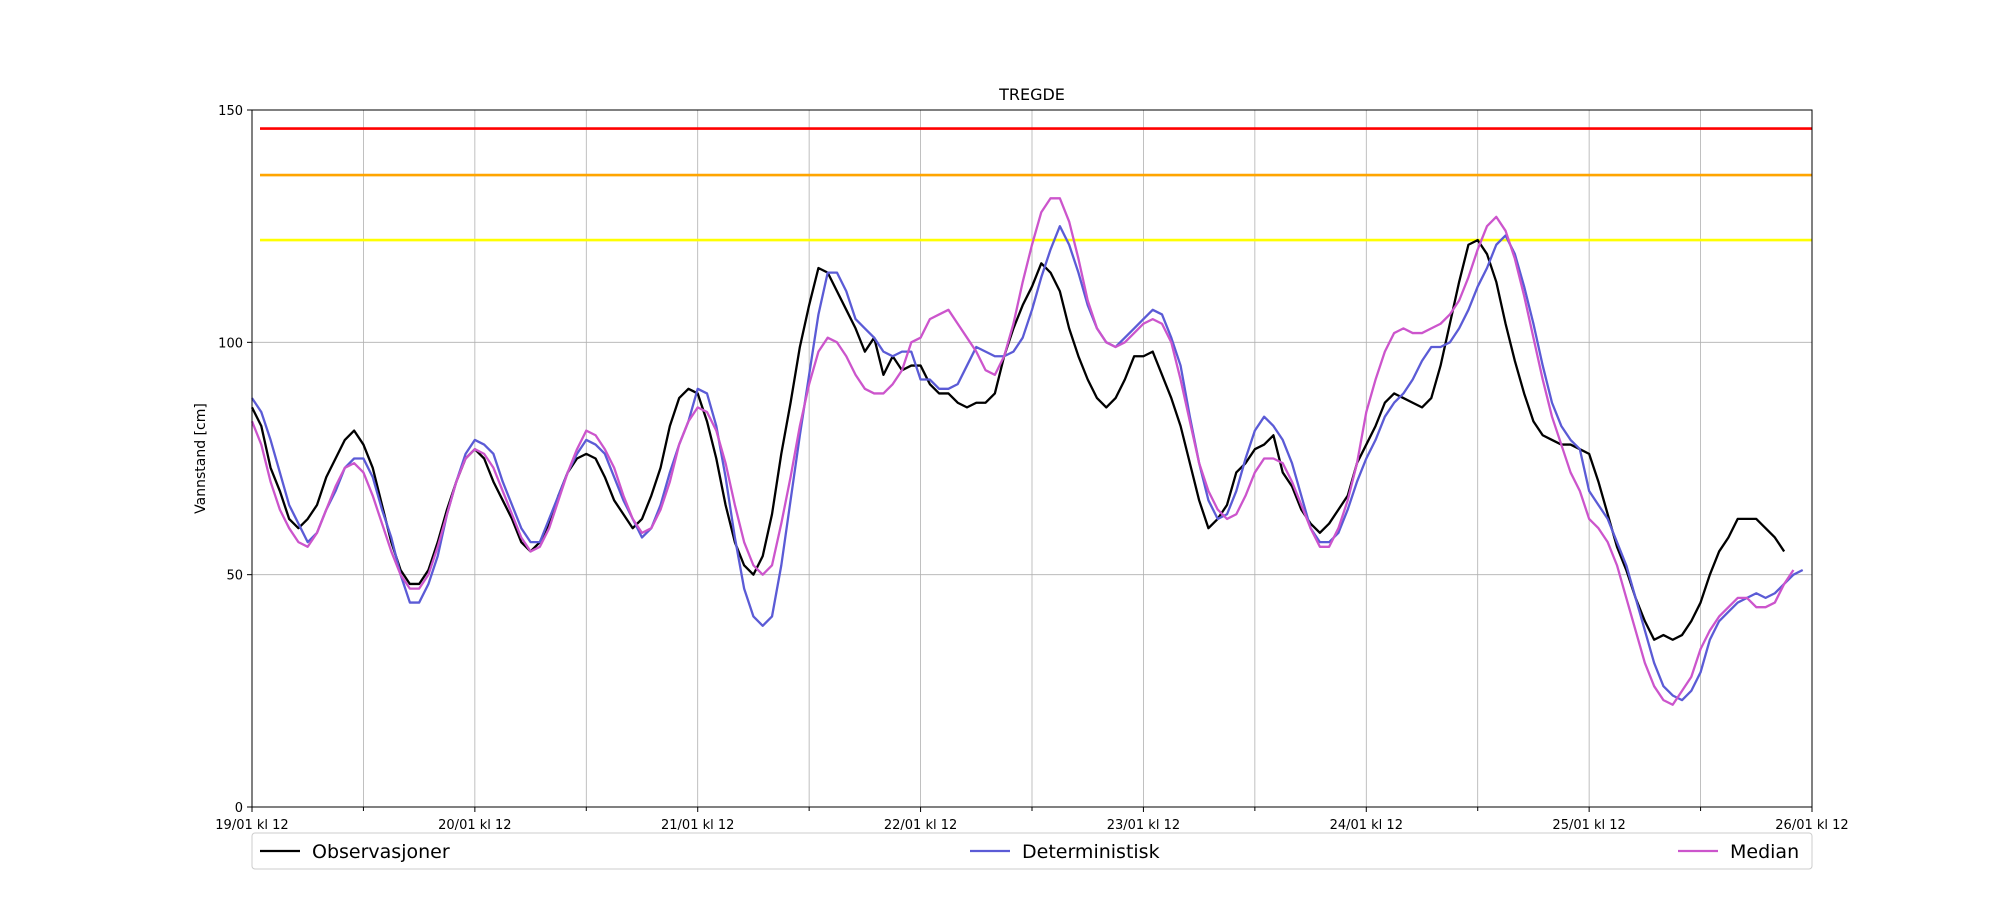 The image size is (2000, 900). I want to click on y-axis-label: Vannstand [cm], so click(201, 458).